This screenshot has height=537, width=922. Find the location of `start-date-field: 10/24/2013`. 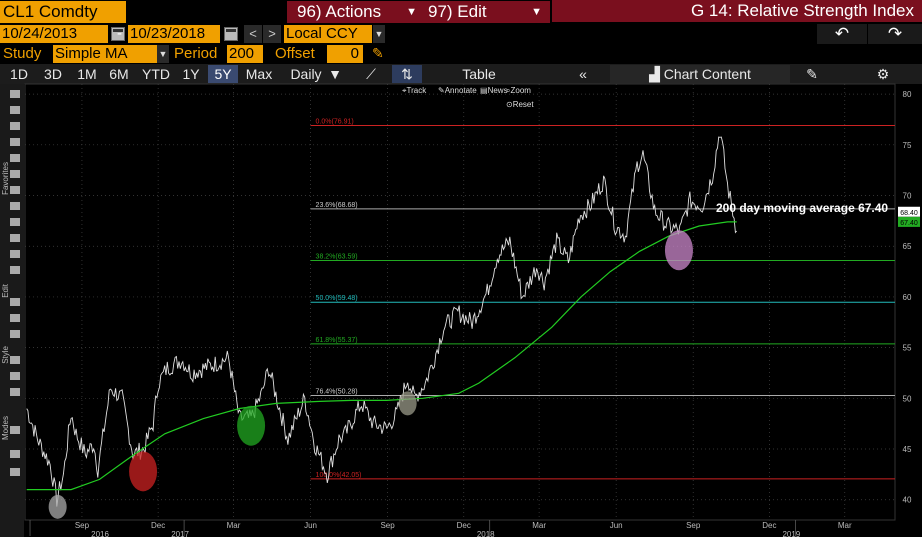

start-date-field: 10/24/2013 is located at coordinates (54, 34).